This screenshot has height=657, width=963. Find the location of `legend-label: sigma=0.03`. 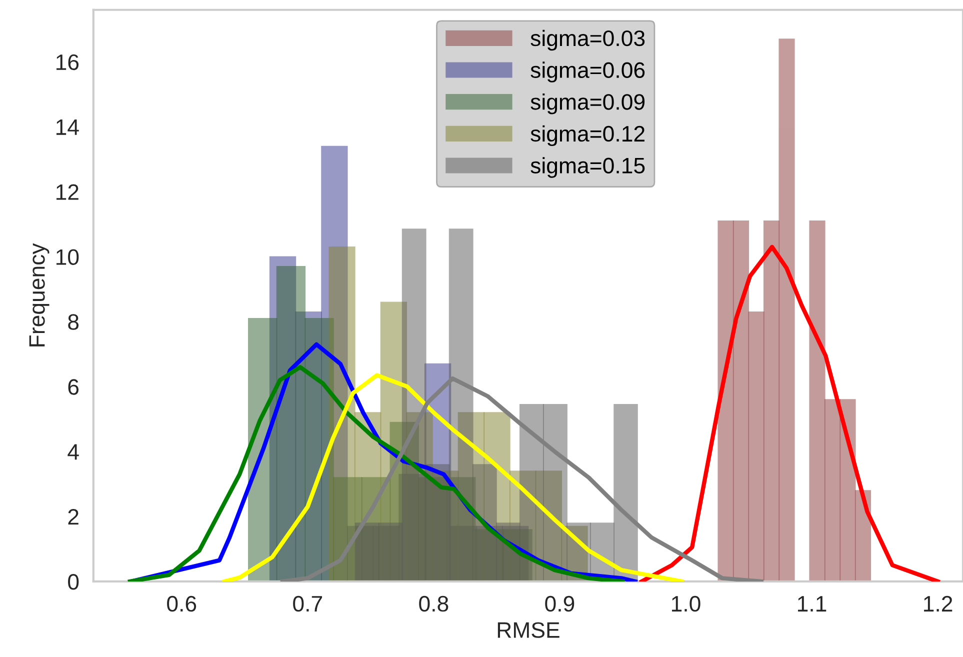

legend-label: sigma=0.03 is located at coordinates (587, 40).